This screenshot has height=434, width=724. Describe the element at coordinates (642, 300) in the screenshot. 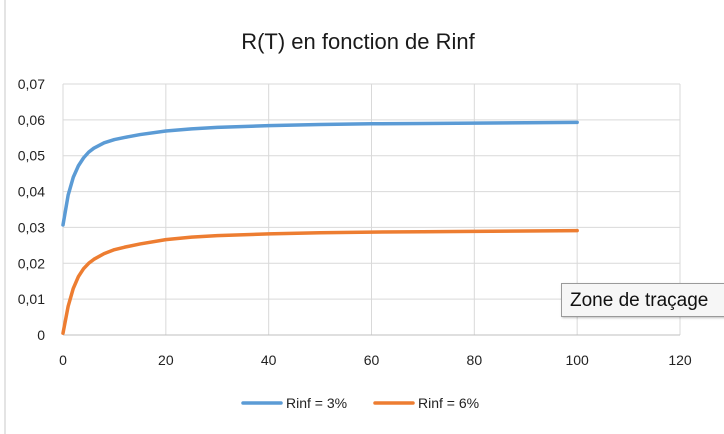

I see `tooltip-plot-area: Zone de traçage` at that location.